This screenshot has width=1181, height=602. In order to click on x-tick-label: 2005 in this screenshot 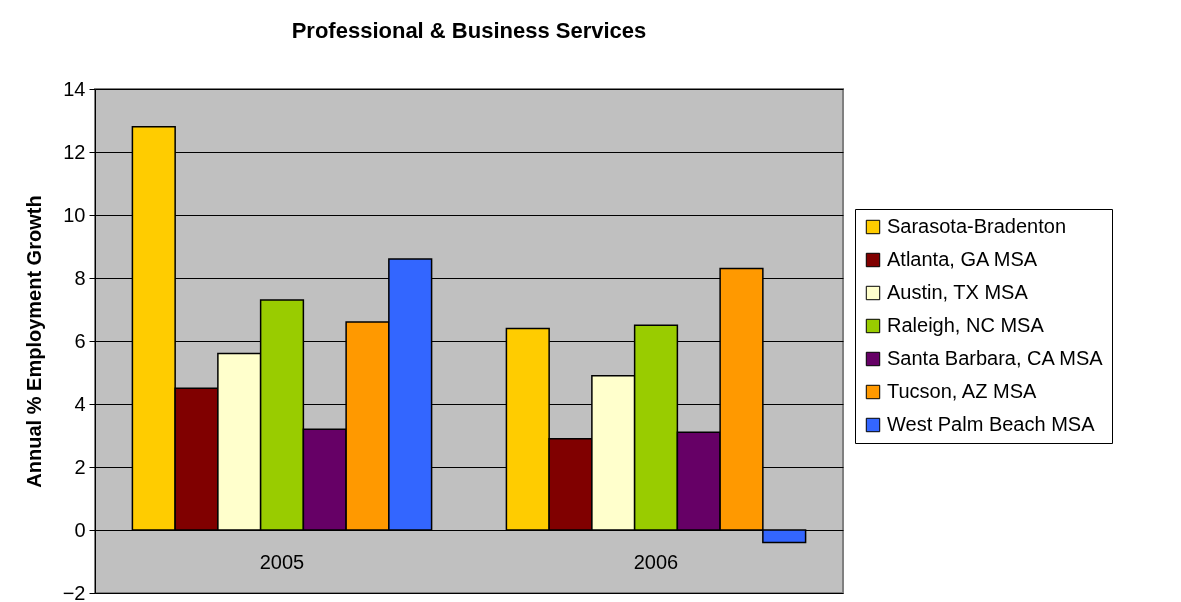, I will do `click(282, 561)`.